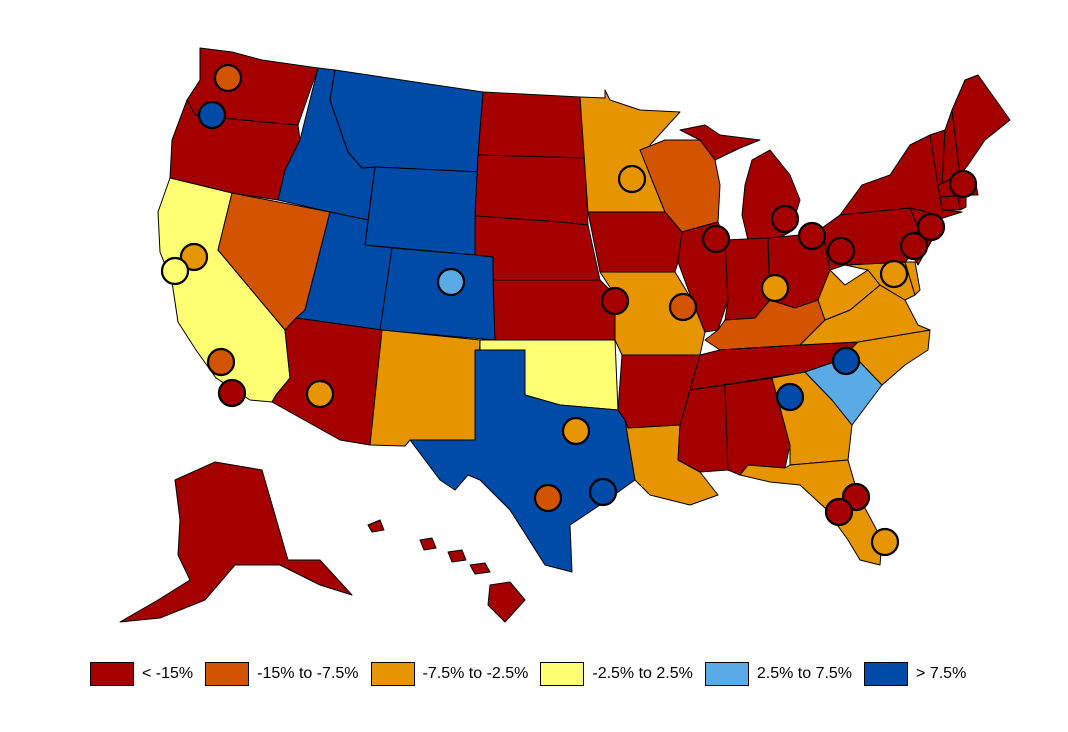 This screenshot has height=732, width=1068. What do you see at coordinates (320, 394) in the screenshot?
I see `city-marker-phoenix` at bounding box center [320, 394].